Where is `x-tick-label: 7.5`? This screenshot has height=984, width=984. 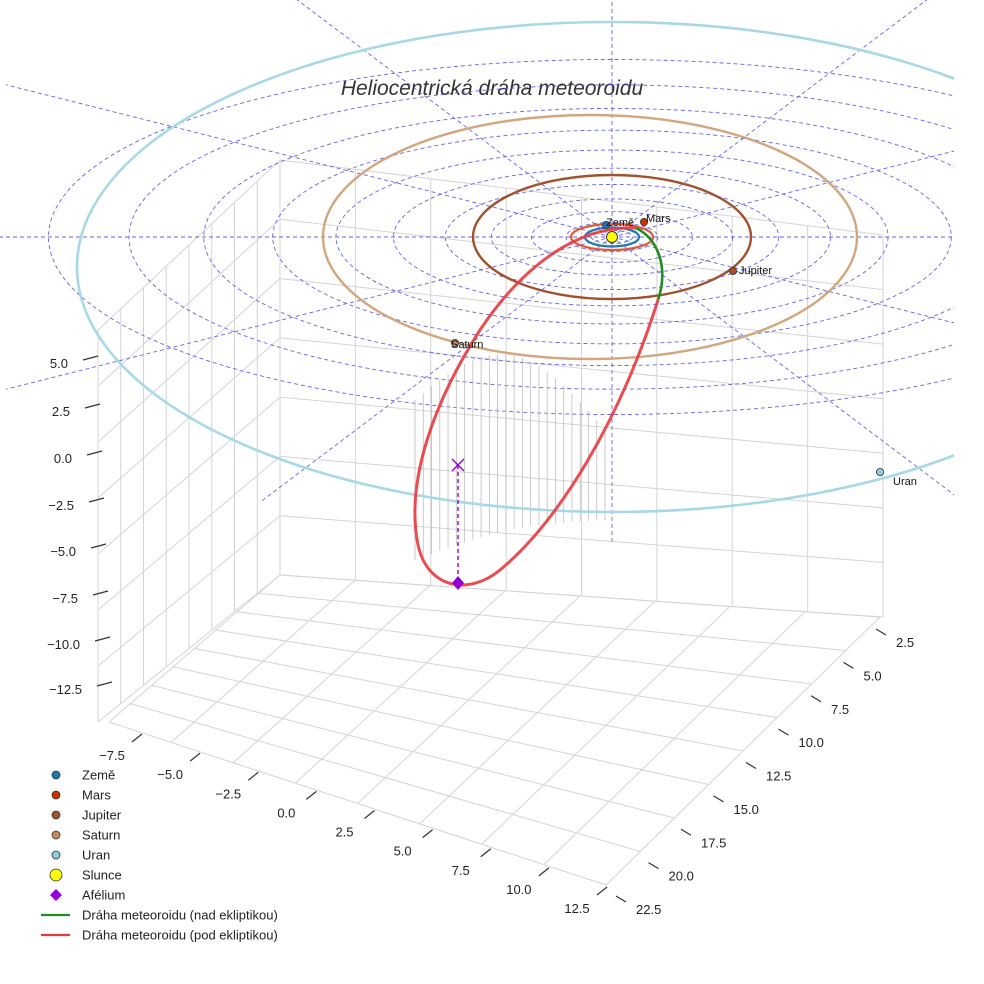
x-tick-label: 7.5 is located at coordinates (461, 870).